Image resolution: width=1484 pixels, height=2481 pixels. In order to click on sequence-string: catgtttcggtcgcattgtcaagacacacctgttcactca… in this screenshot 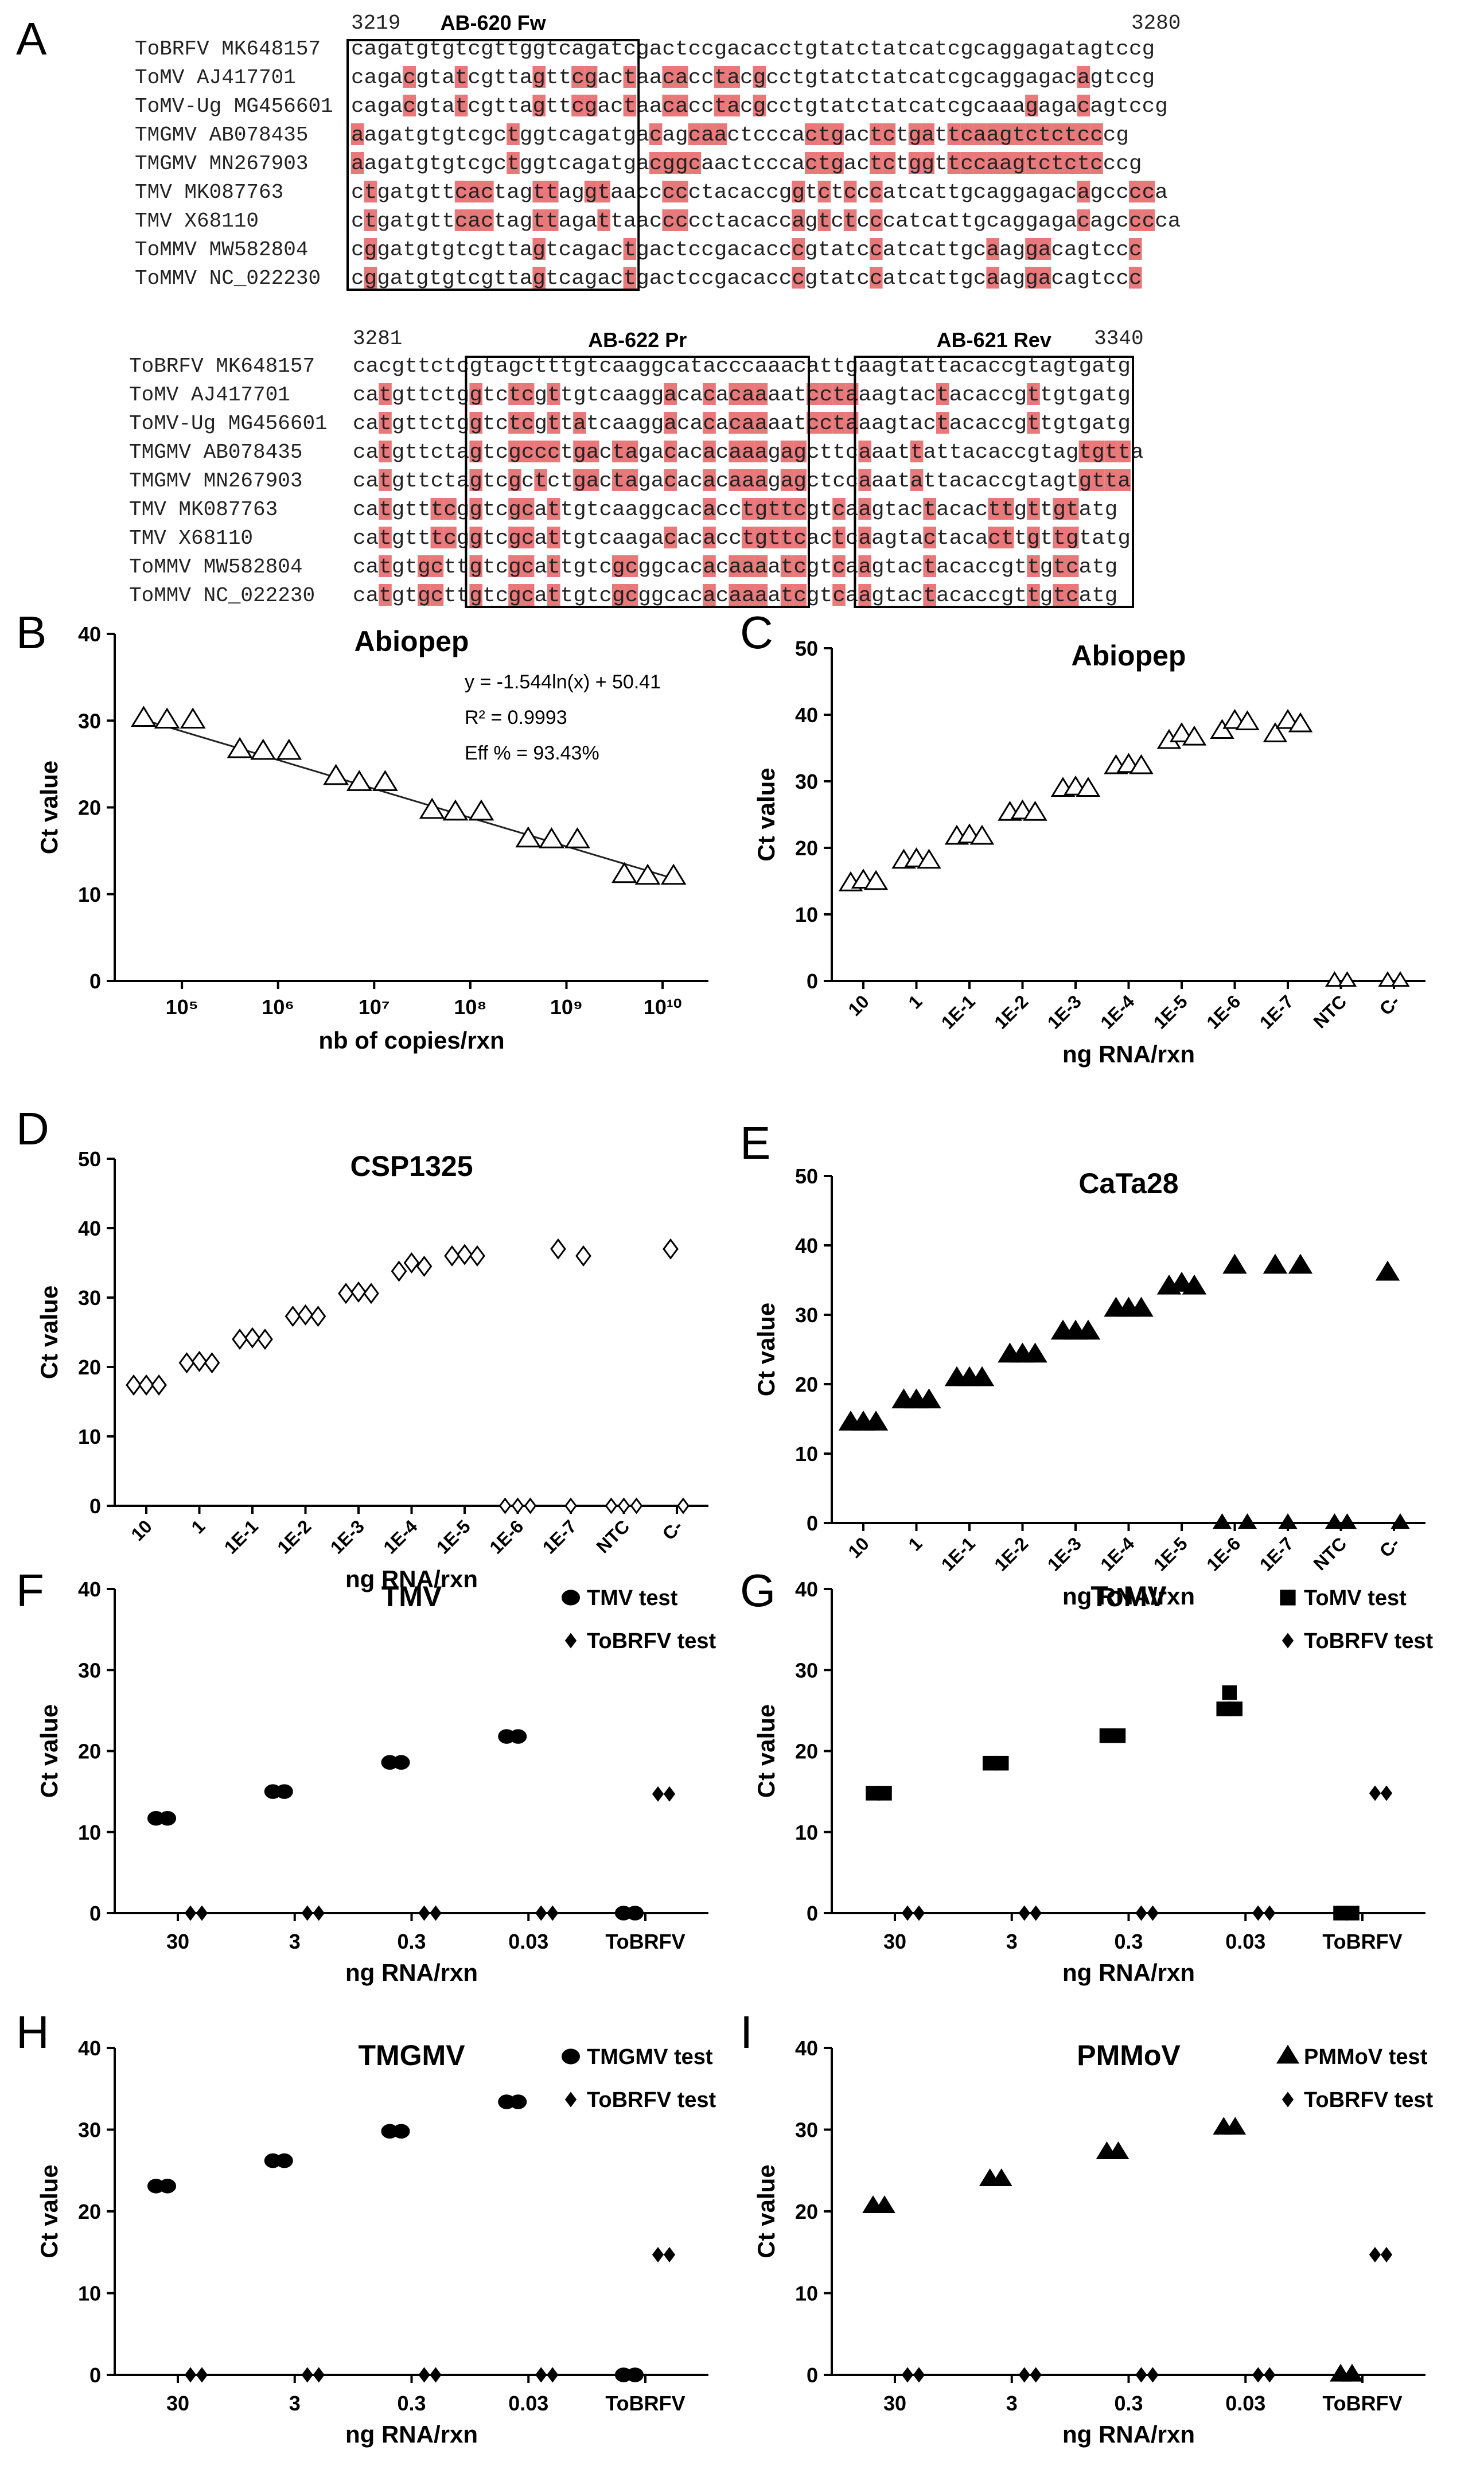, I will do `click(742, 538)`.